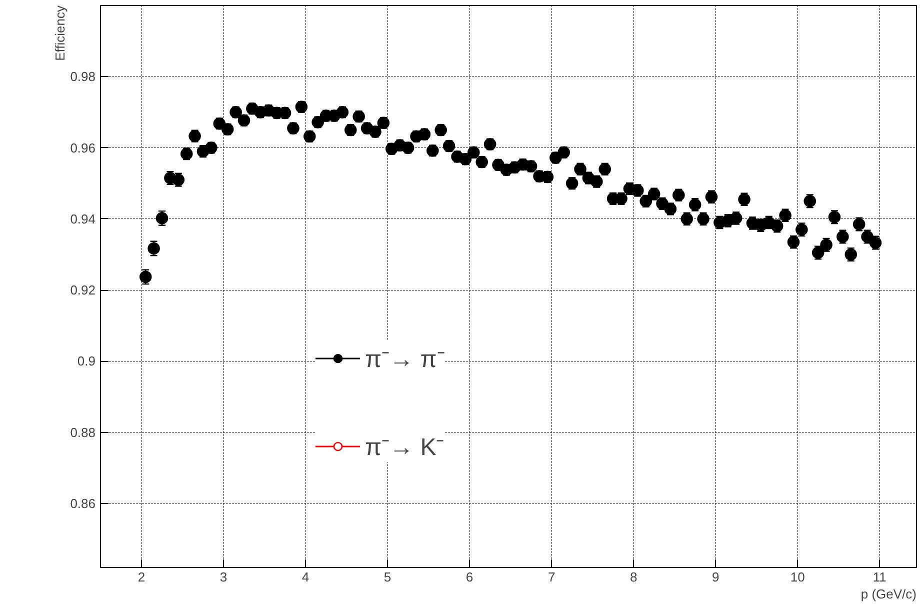 This screenshot has width=924, height=615. What do you see at coordinates (224, 577) in the screenshot?
I see `x-tick-label: 3` at bounding box center [224, 577].